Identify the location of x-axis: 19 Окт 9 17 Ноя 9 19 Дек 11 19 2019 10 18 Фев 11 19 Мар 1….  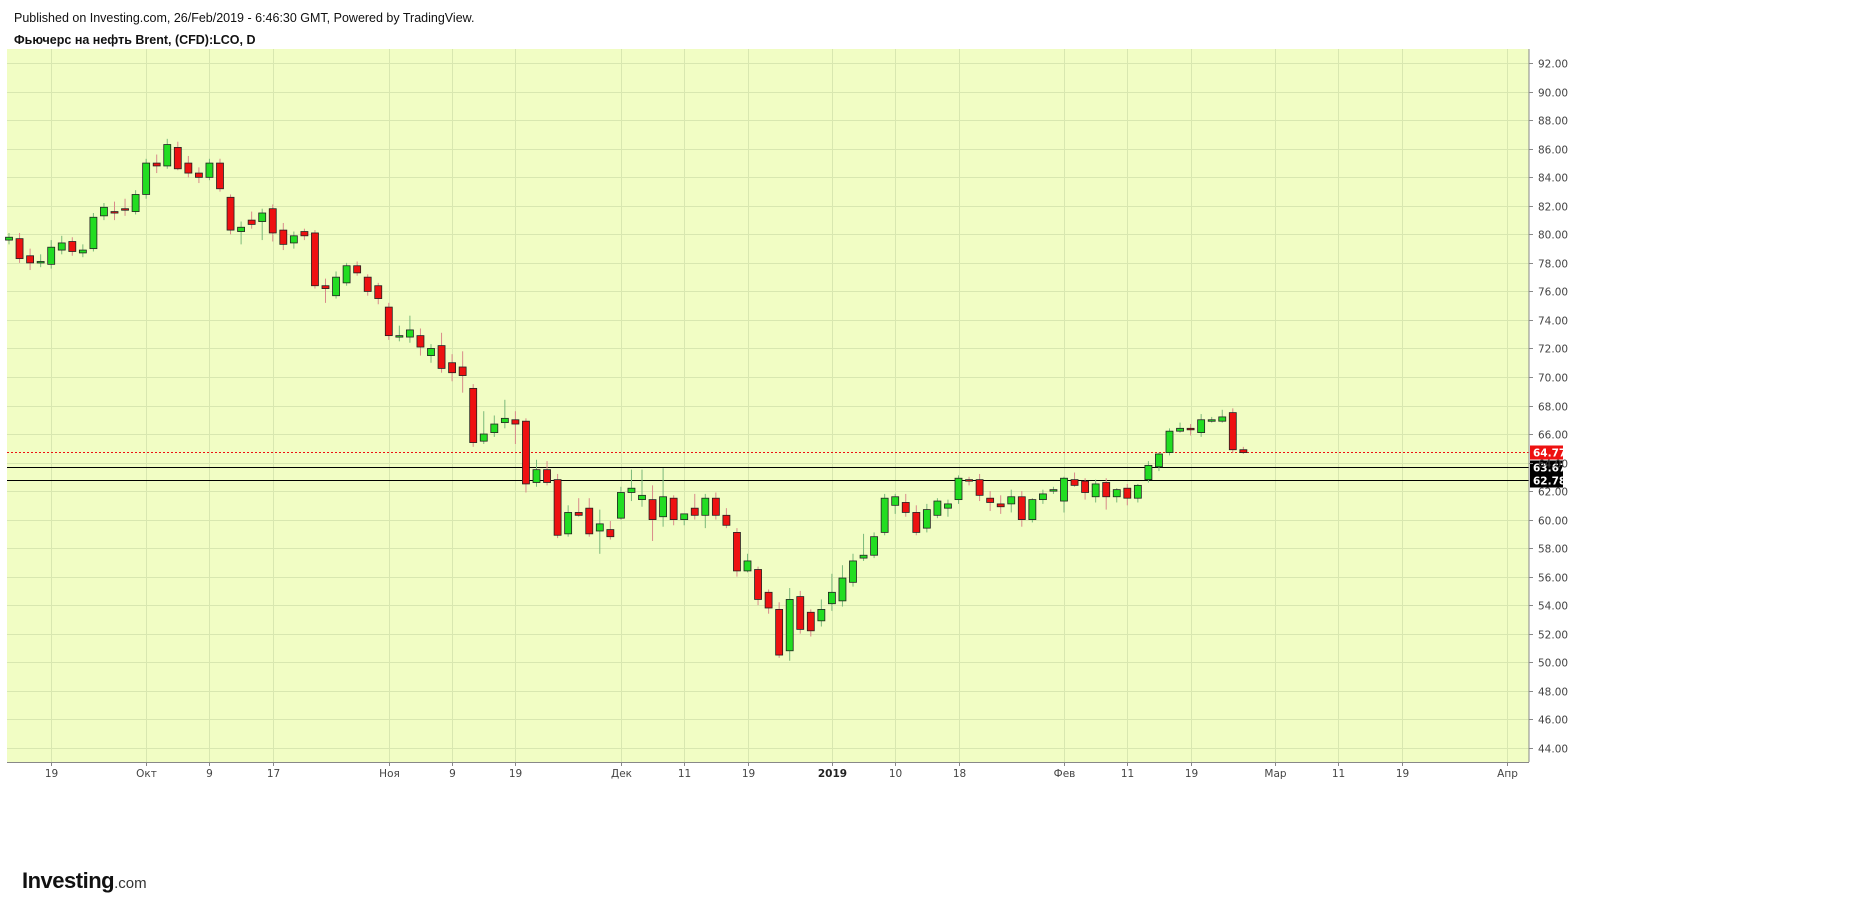
(768, 771).